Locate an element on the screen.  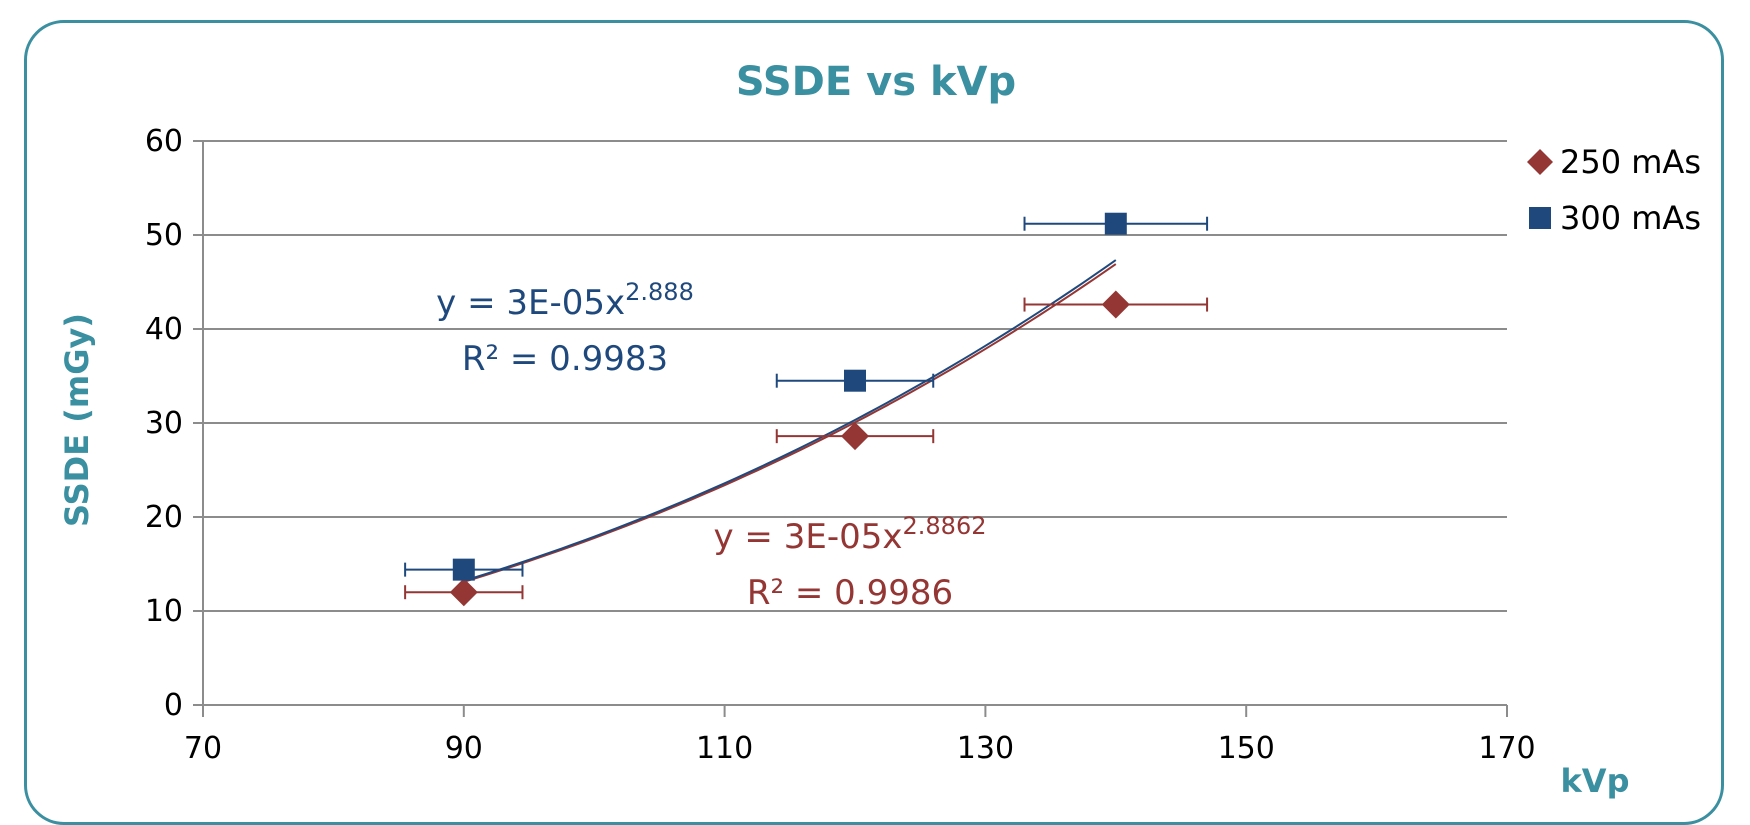
legend-item: 250 mAs is located at coordinates (1614, 162).